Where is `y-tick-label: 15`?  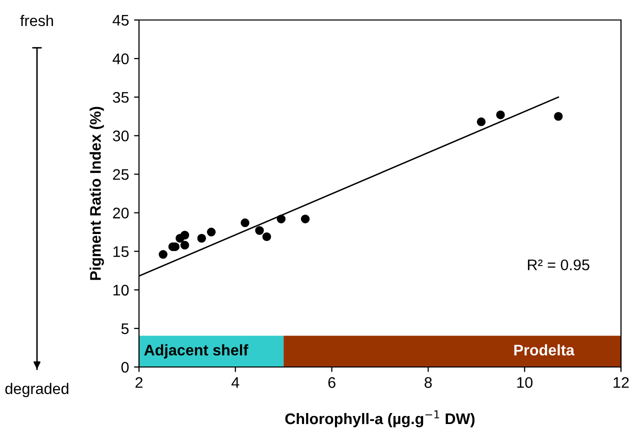 y-tick-label: 15 is located at coordinates (121, 252).